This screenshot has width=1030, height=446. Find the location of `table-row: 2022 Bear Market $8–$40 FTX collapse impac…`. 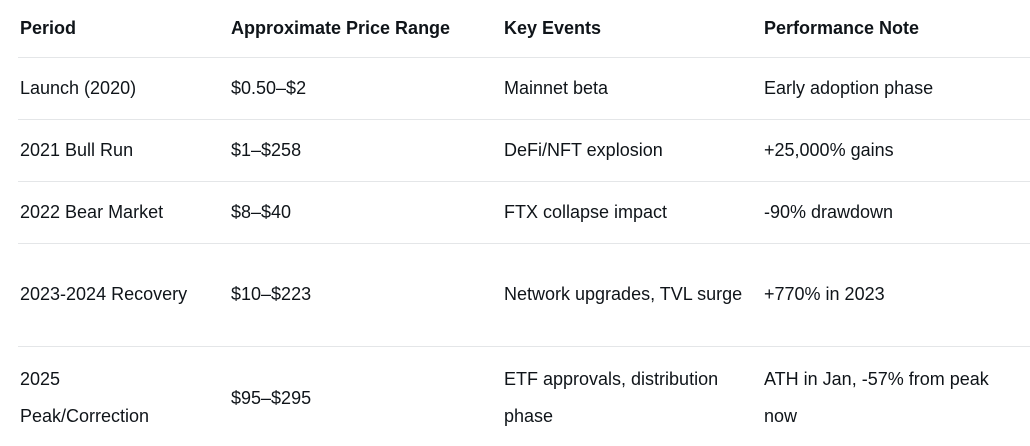

table-row: 2022 Bear Market $8–$40 FTX collapse impac… is located at coordinates (524, 211).